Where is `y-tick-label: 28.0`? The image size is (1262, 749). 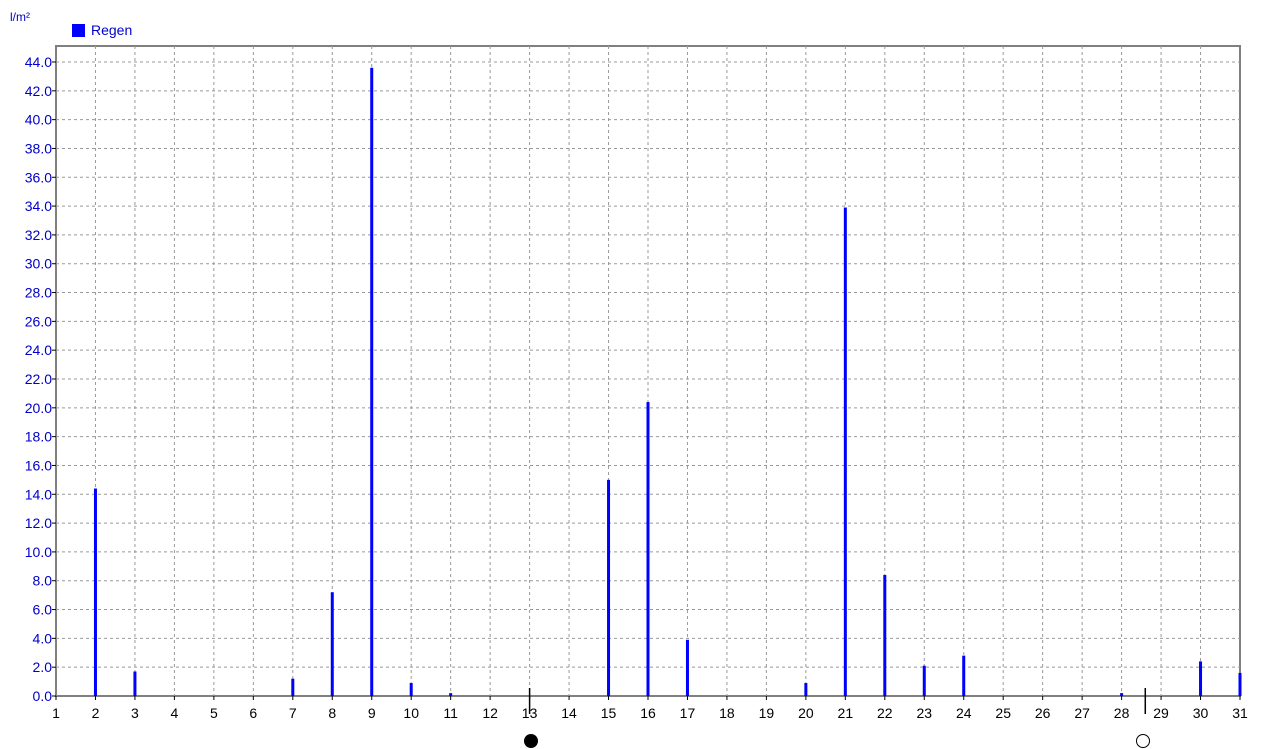 y-tick-label: 28.0 is located at coordinates (38, 293).